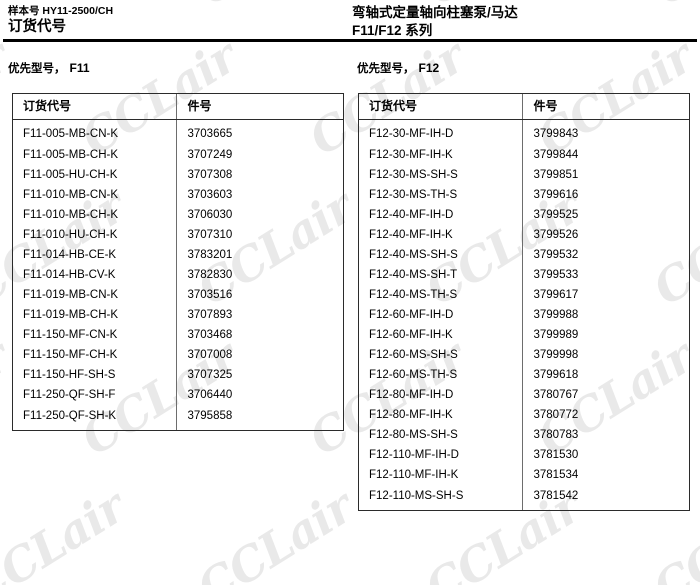 Image resolution: width=700 pixels, height=585 pixels. I want to click on cell-order-code: F12-60-MF-IH-K, so click(411, 334).